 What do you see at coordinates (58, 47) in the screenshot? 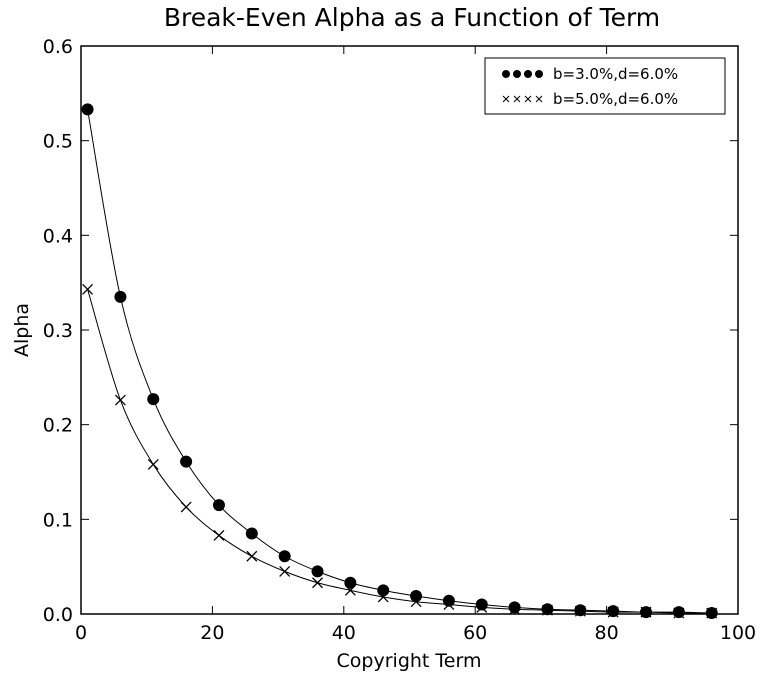
I see `y-tick-label: 0.6` at bounding box center [58, 47].